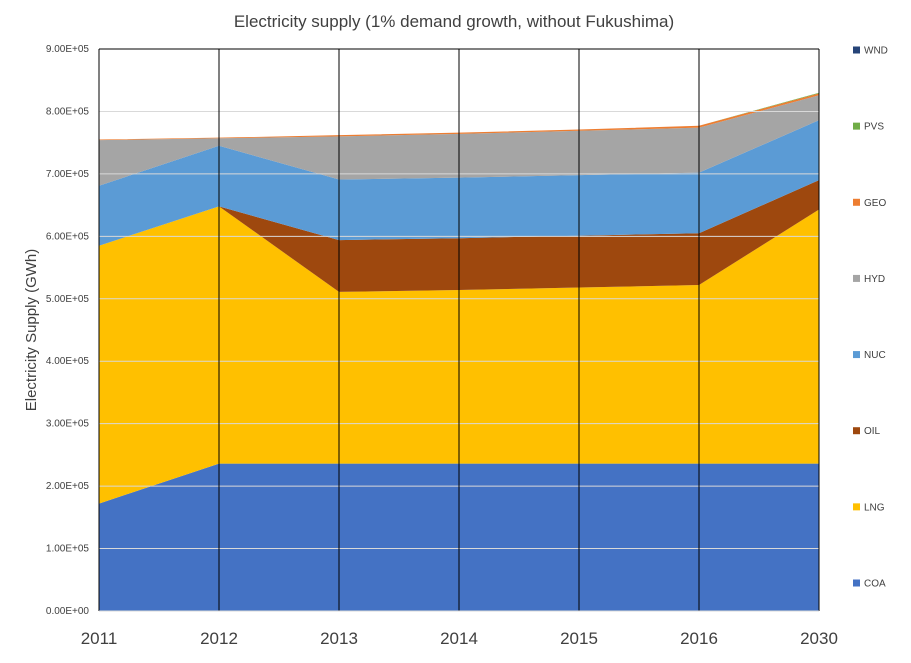 The width and height of the screenshot is (911, 663). I want to click on legend-swatch-pvs, so click(856, 126).